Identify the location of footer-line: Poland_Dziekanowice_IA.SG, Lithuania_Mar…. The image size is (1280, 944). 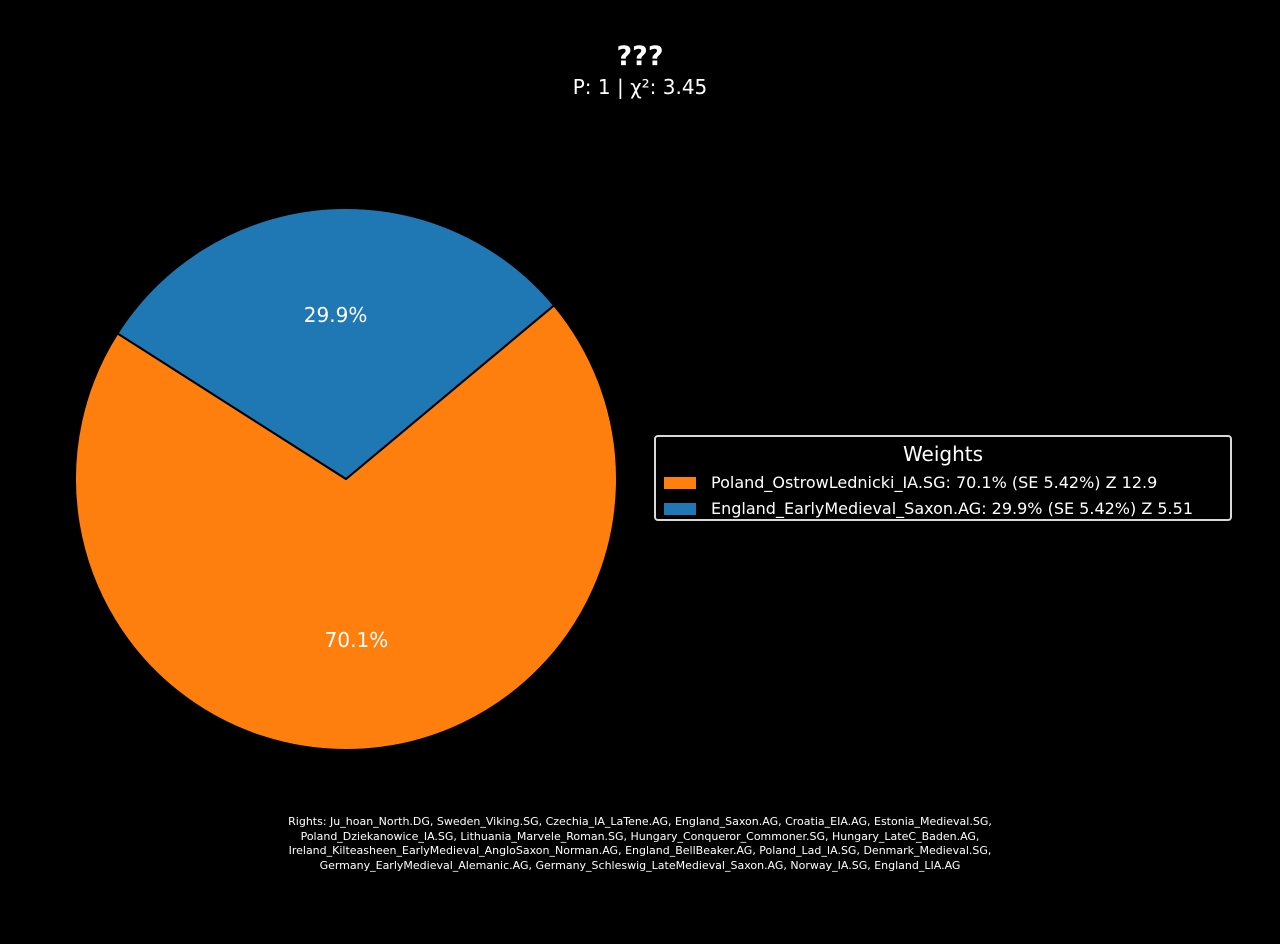
(640, 836).